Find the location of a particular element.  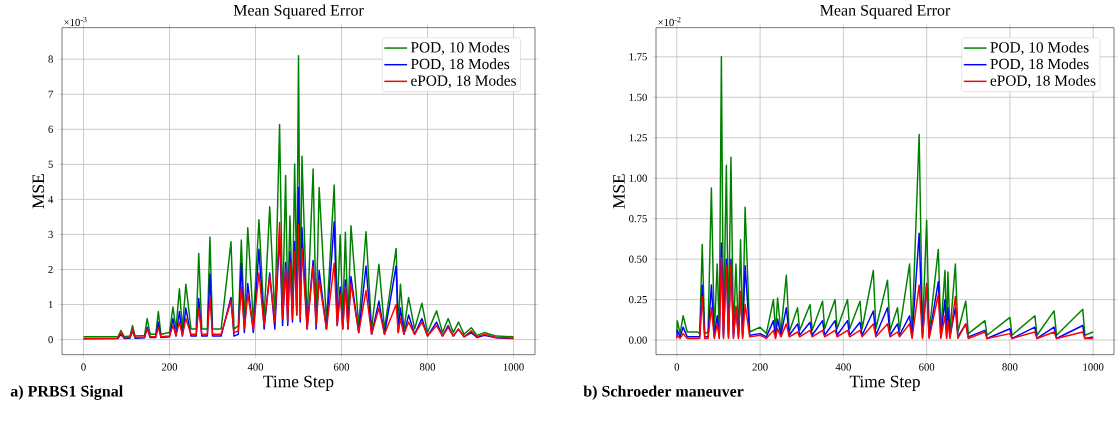

y-tick-label: 3 is located at coordinates (50, 235).